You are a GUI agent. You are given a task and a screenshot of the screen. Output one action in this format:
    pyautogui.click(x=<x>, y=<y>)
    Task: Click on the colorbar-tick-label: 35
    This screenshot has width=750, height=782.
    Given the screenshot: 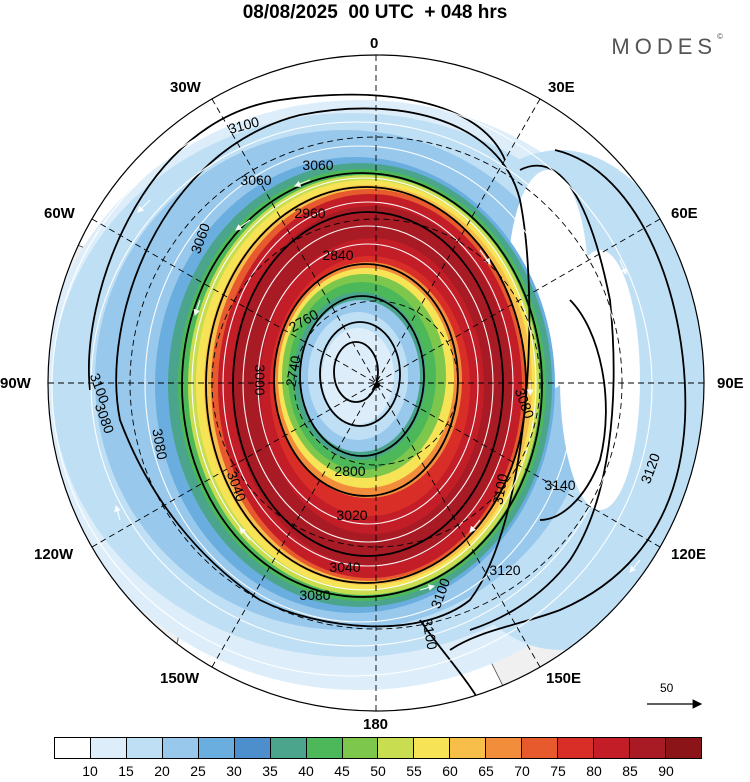 What is the action you would take?
    pyautogui.click(x=270, y=771)
    